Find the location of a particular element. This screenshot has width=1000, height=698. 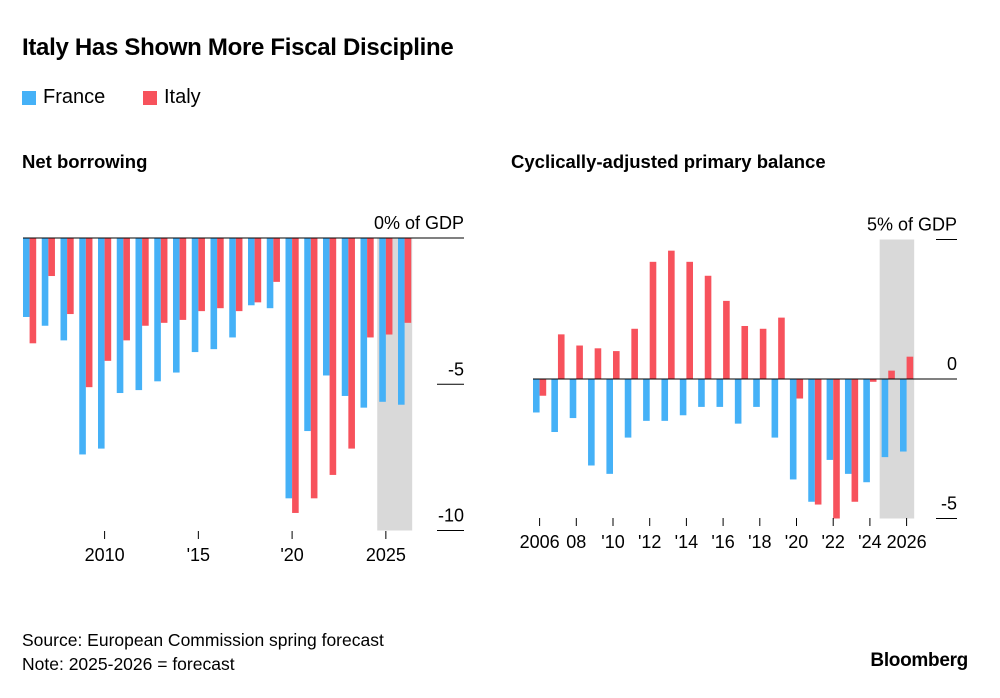

legend-label-france: France is located at coordinates (74, 97).